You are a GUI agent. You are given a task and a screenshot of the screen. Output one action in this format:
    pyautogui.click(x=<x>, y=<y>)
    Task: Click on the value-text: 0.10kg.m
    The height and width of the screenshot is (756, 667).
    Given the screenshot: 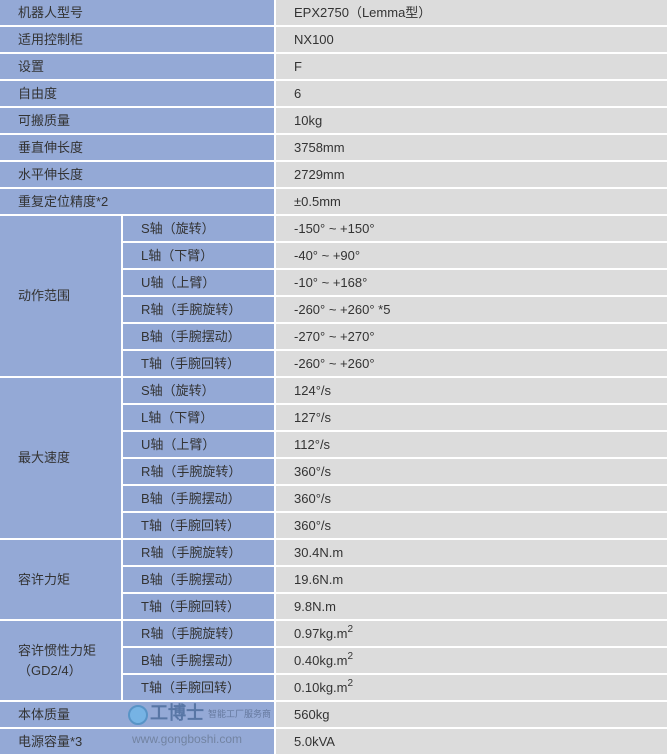 What is the action you would take?
    pyautogui.click(x=321, y=687)
    